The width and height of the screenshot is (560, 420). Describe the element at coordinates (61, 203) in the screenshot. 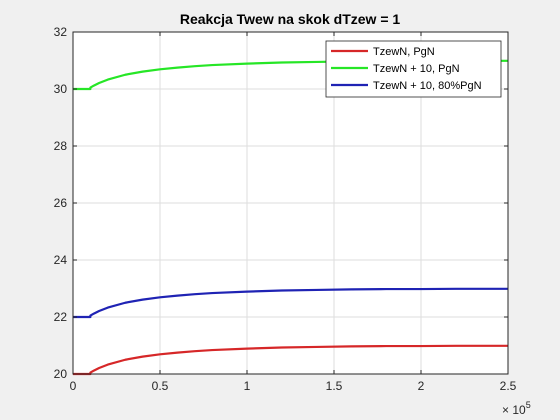

I see `y-tick-label: 26` at that location.